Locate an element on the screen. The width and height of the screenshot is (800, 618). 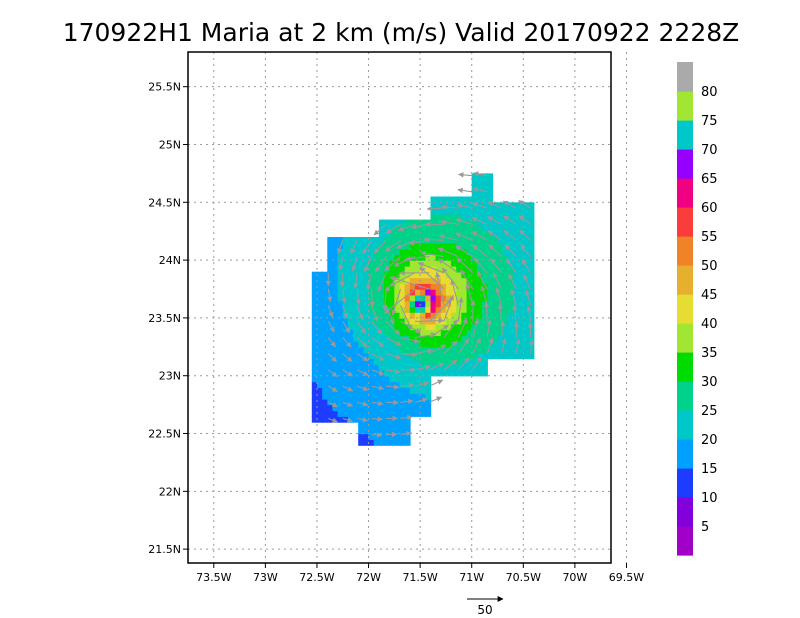
x-tick-label: 70.5W is located at coordinates (523, 577).